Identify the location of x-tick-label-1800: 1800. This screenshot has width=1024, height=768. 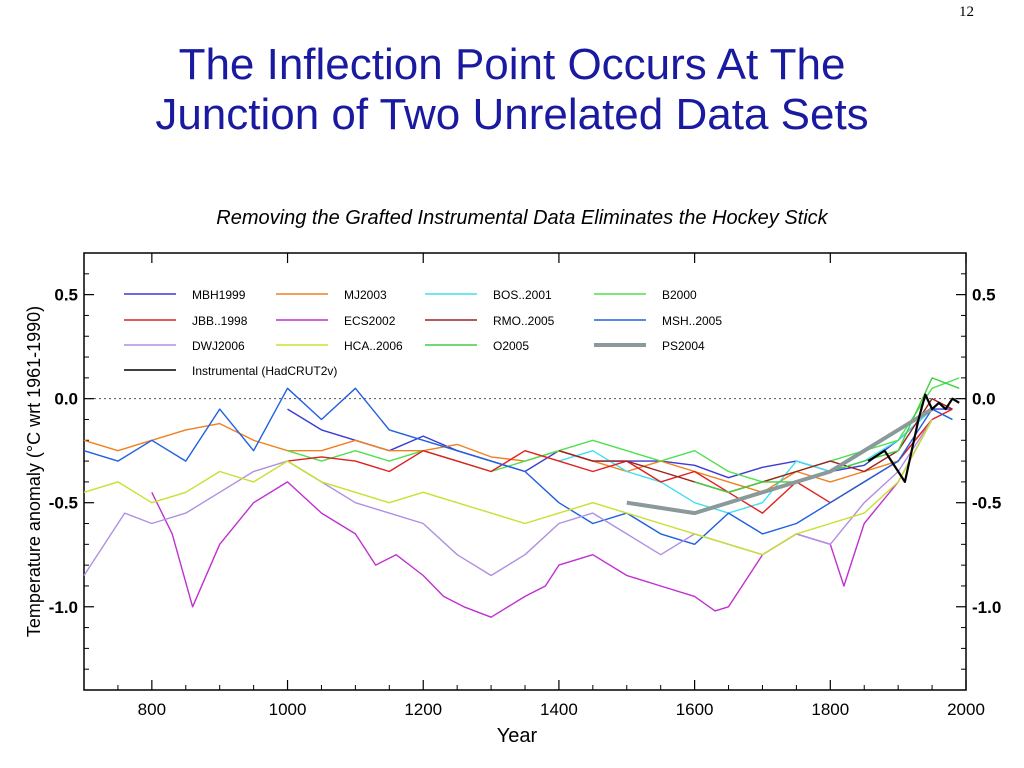
(830, 709).